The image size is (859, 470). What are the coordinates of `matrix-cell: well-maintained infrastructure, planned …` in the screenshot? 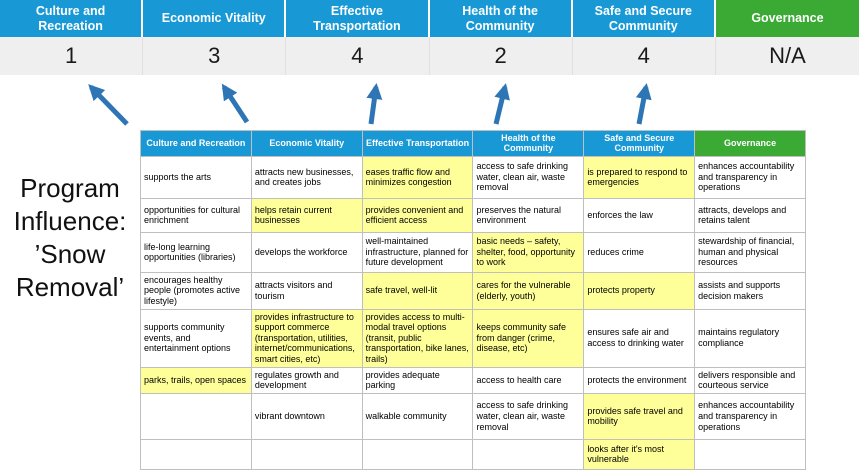 It's located at (417, 252).